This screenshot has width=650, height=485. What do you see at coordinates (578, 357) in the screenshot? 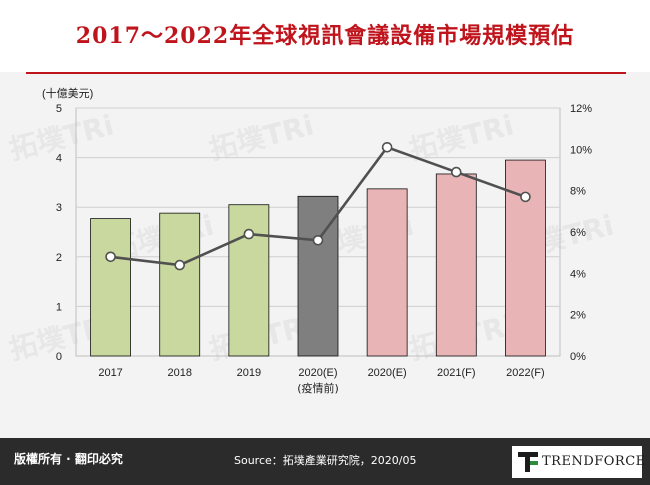
I see `y2-tick-label: 0%` at bounding box center [578, 357].